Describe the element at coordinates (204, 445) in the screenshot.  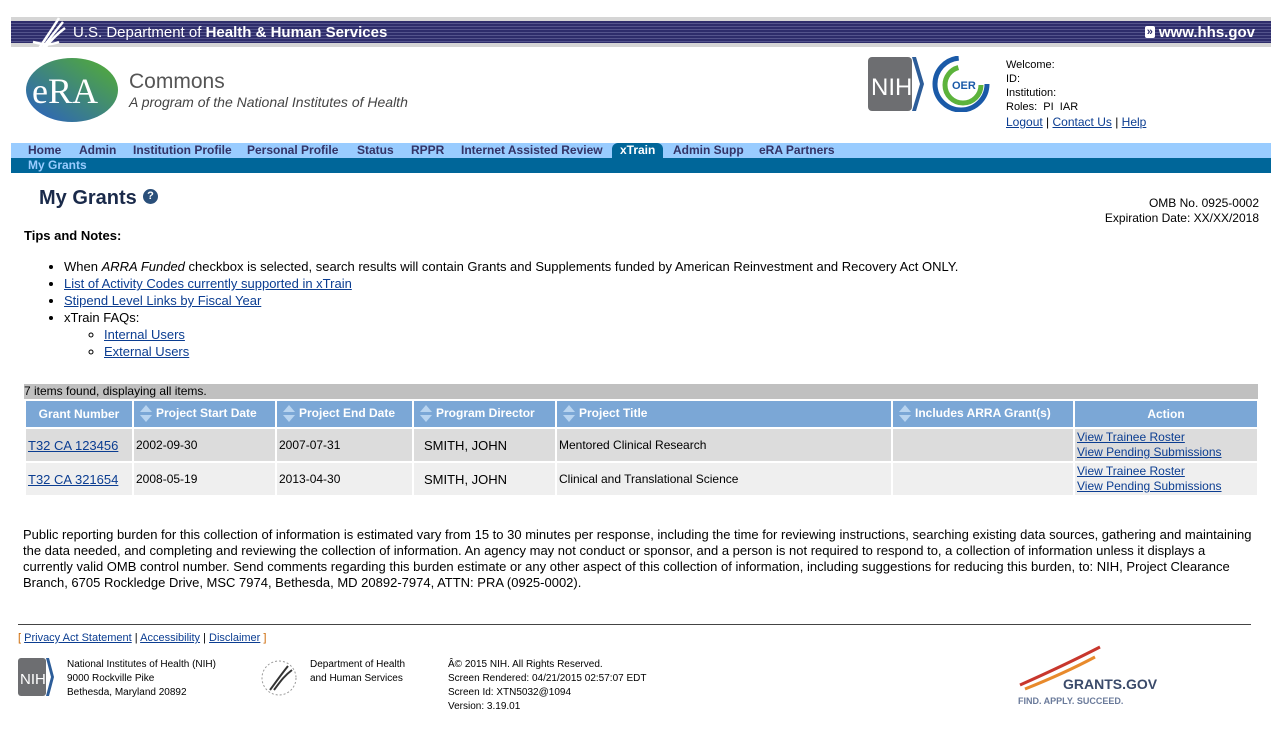
I see `start-date: 2002-09-30` at that location.